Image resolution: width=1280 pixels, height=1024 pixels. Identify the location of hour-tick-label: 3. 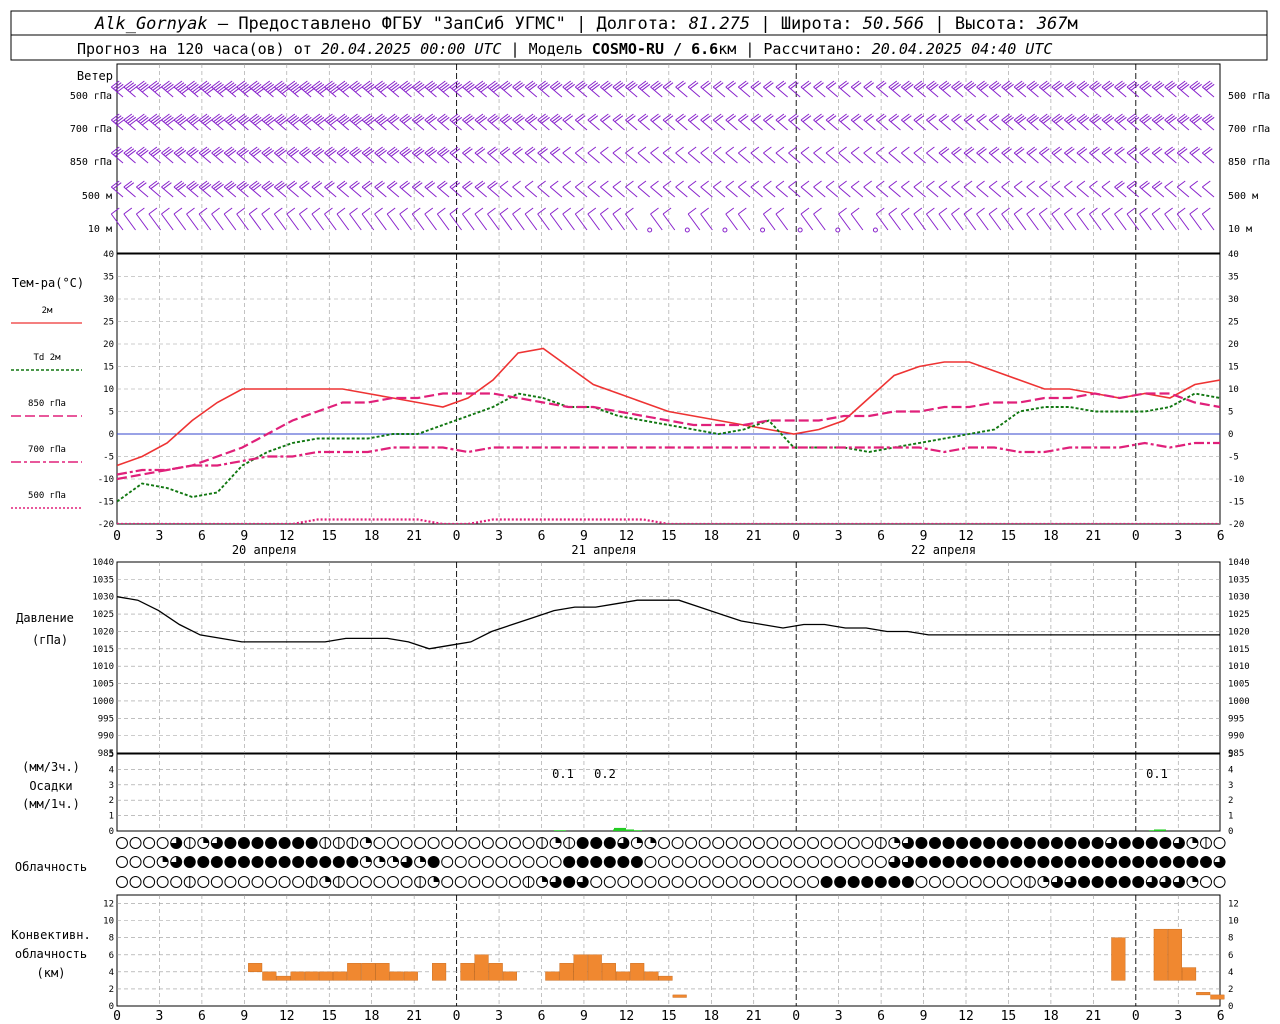
(1178, 536).